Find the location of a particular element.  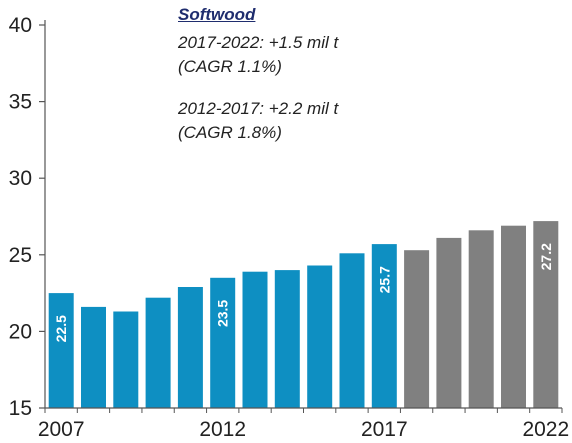

y-tick-label-15: 15 is located at coordinates (20, 408).